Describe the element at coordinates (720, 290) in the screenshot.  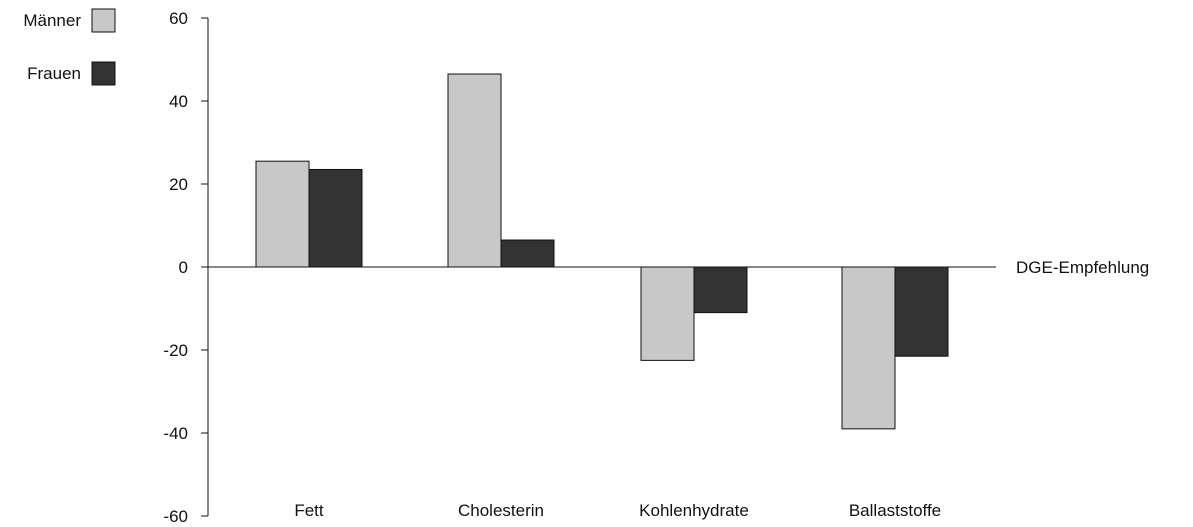
I see `bar-frauen-kohlenhydrate` at that location.